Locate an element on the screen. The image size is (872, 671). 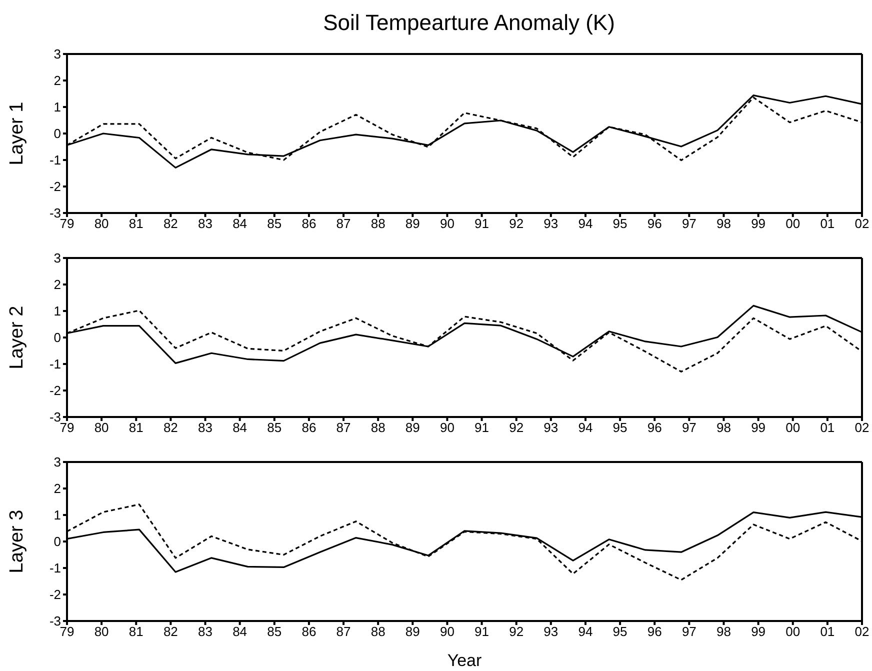
x-axis-title: Year is located at coordinates (464, 660).